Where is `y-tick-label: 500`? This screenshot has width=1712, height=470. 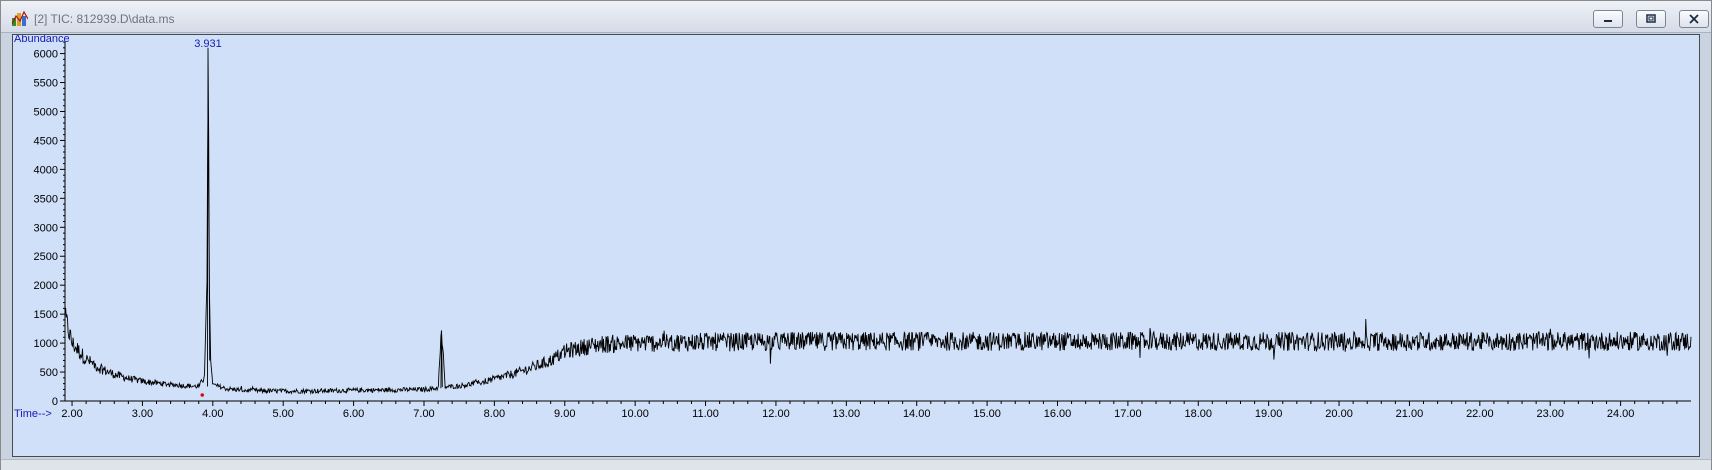
y-tick-label: 500 is located at coordinates (49, 373).